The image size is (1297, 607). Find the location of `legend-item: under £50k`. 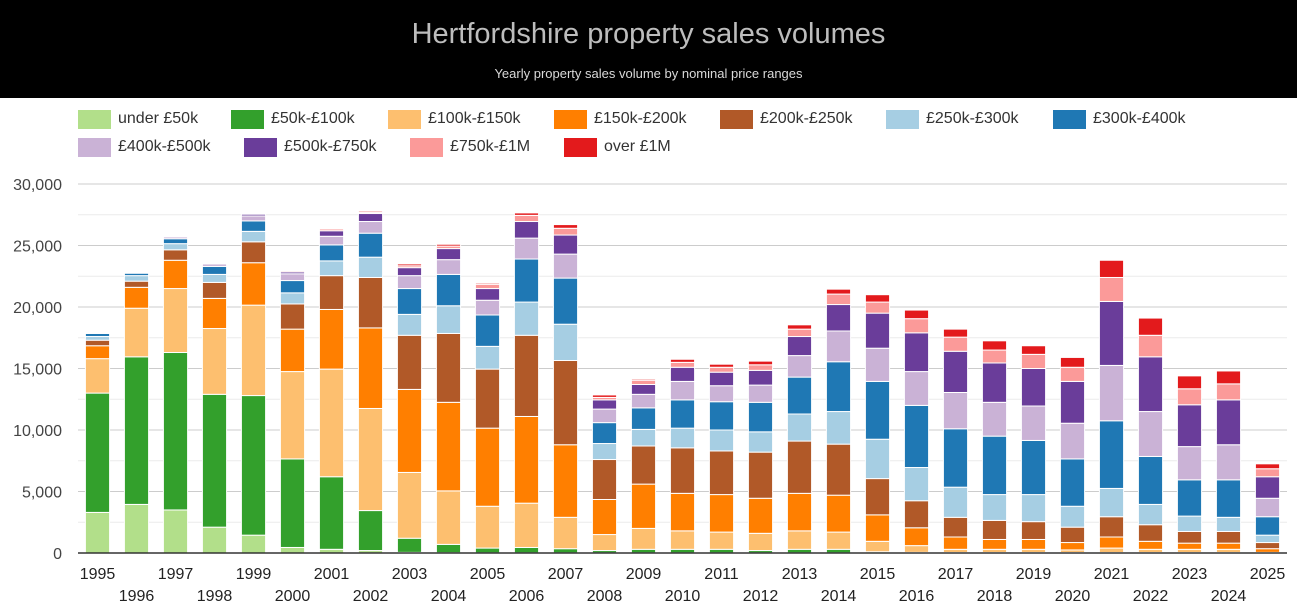

legend-item: under £50k is located at coordinates (138, 119).